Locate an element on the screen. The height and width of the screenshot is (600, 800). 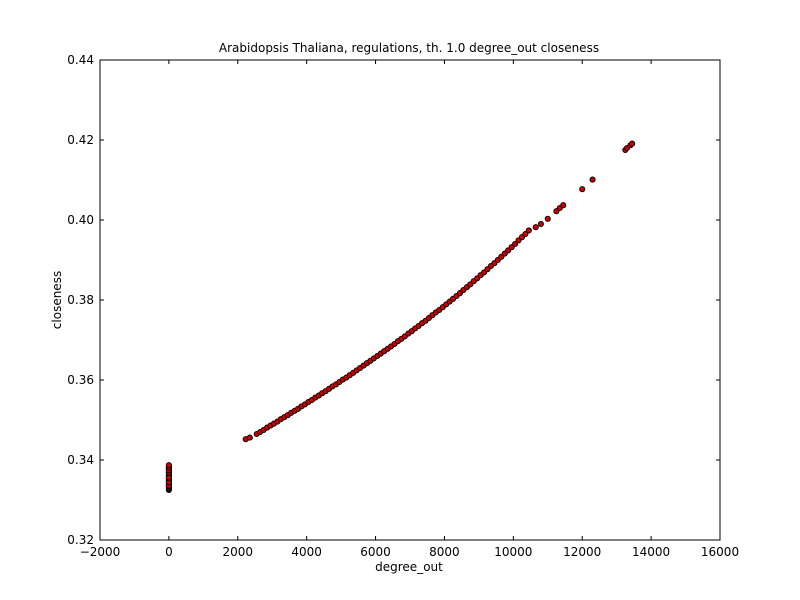
x-tick-label: 8000 is located at coordinates (444, 552).